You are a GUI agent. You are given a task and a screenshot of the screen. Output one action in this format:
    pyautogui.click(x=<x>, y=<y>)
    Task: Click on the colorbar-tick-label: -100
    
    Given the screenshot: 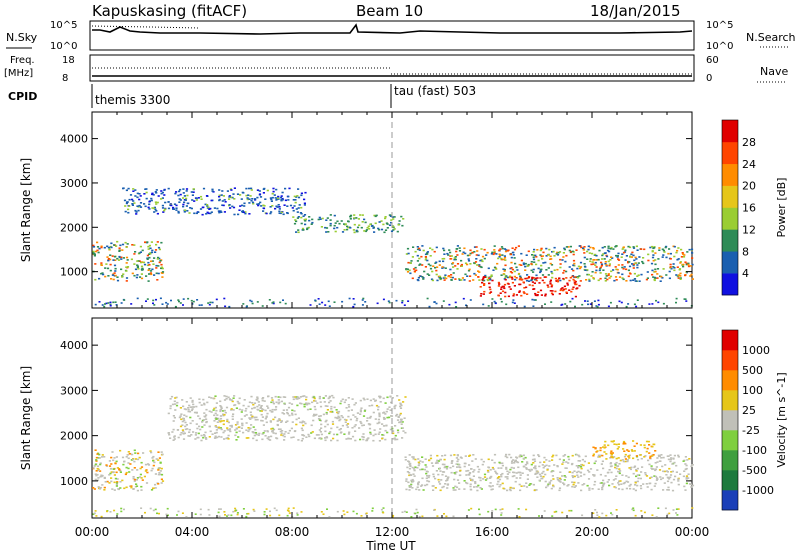 What is the action you would take?
    pyautogui.click(x=754, y=450)
    